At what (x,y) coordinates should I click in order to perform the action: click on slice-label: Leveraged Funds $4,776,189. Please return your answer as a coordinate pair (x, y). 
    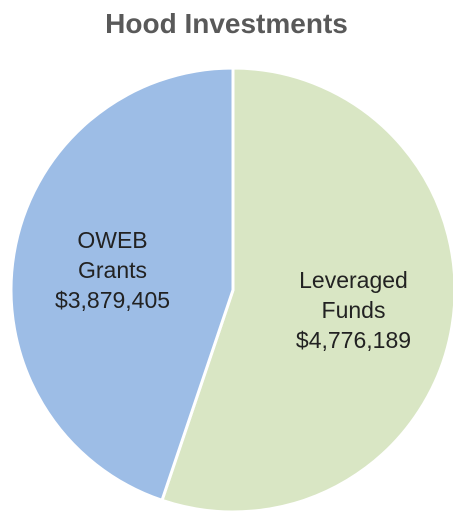
    Looking at the image, I should click on (353, 310).